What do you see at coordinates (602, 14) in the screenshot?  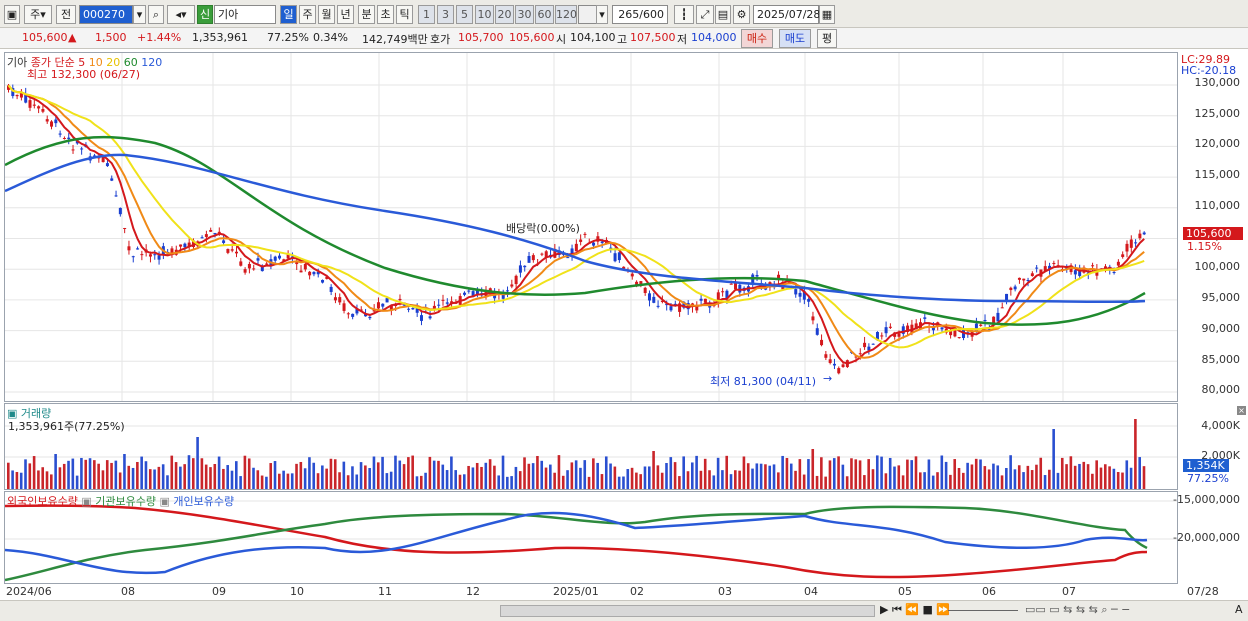 I see `interval-dropdown-icon: ▾` at bounding box center [602, 14].